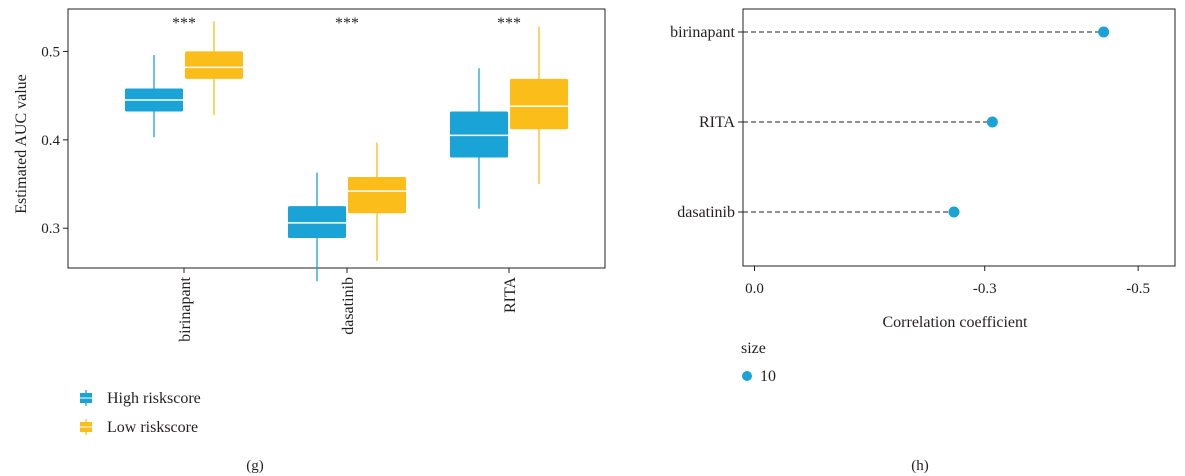 This screenshot has height=476, width=1185. Describe the element at coordinates (956, 322) in the screenshot. I see `panel-h-x-axis-label: Correlation coefficient` at that location.